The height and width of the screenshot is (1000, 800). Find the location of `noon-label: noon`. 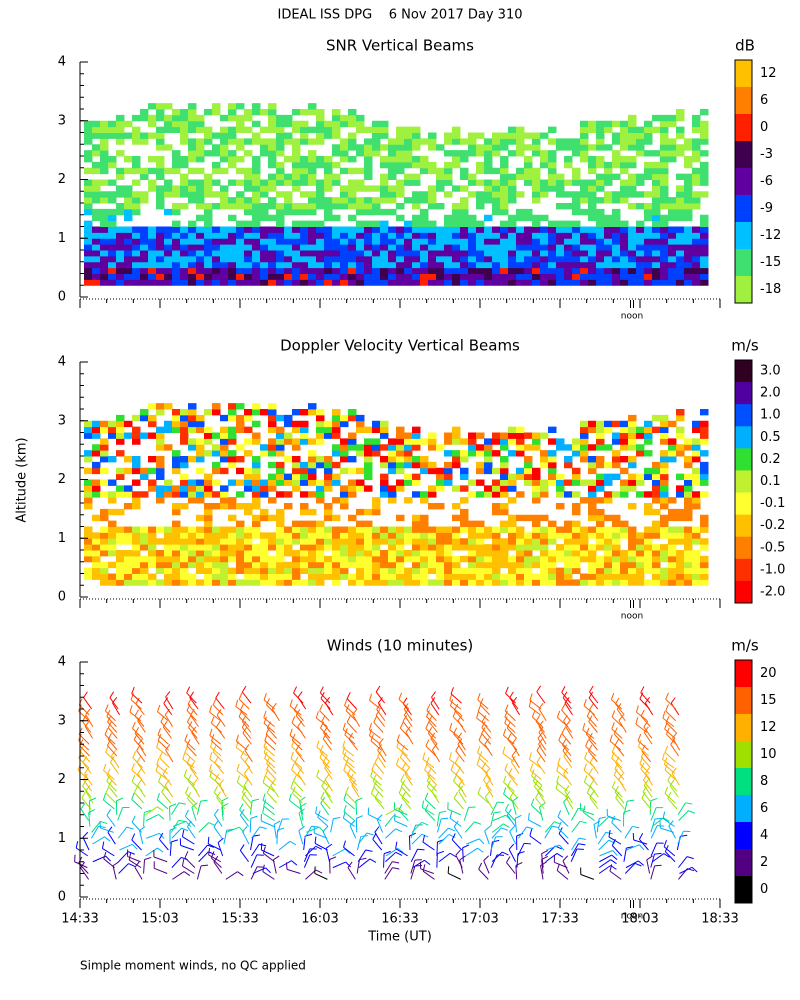

noon-label: noon is located at coordinates (632, 317).